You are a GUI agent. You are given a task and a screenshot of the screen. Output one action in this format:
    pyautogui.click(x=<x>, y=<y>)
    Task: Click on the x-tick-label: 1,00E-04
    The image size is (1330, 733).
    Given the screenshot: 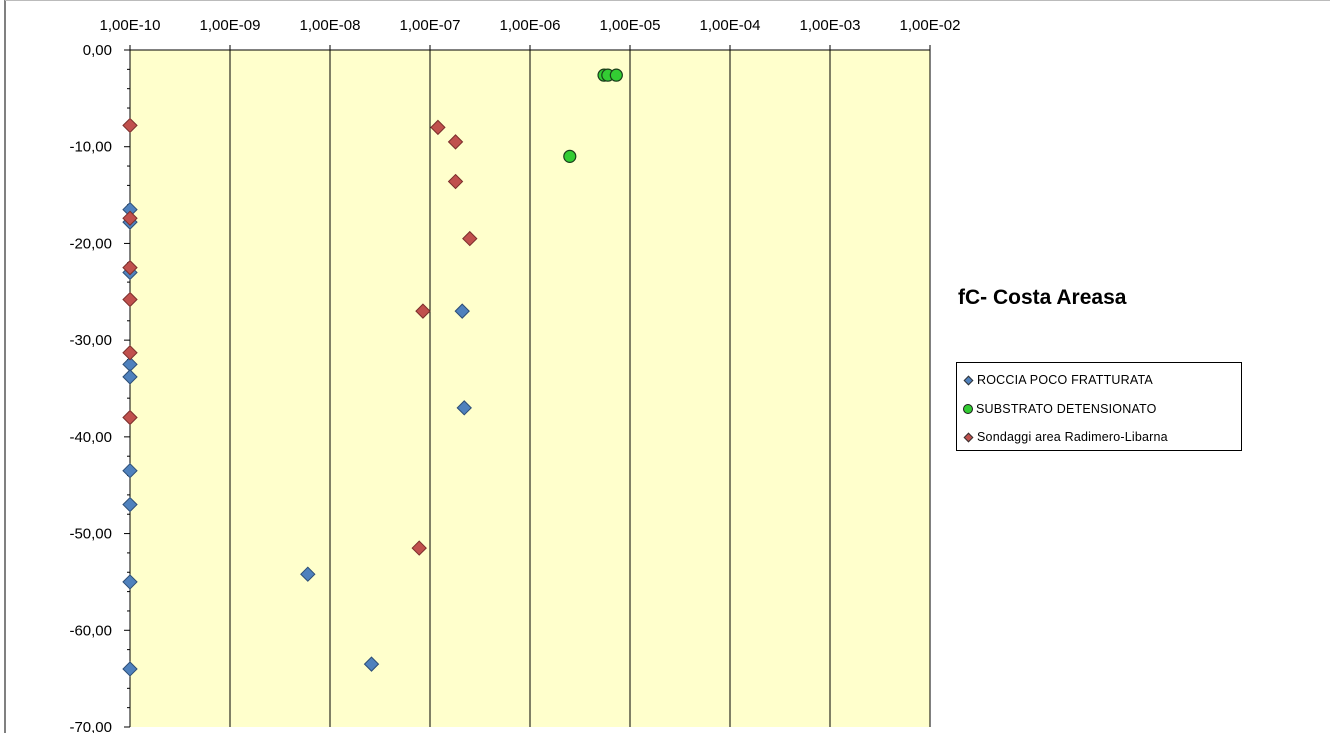 What is the action you would take?
    pyautogui.click(x=730, y=25)
    